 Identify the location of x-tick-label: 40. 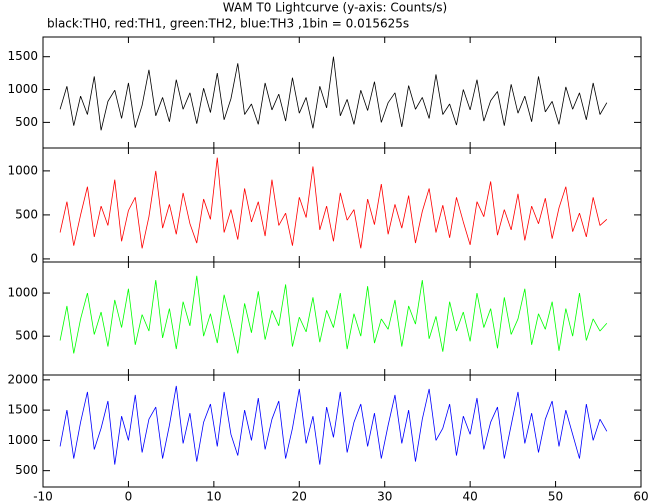
(470, 497).